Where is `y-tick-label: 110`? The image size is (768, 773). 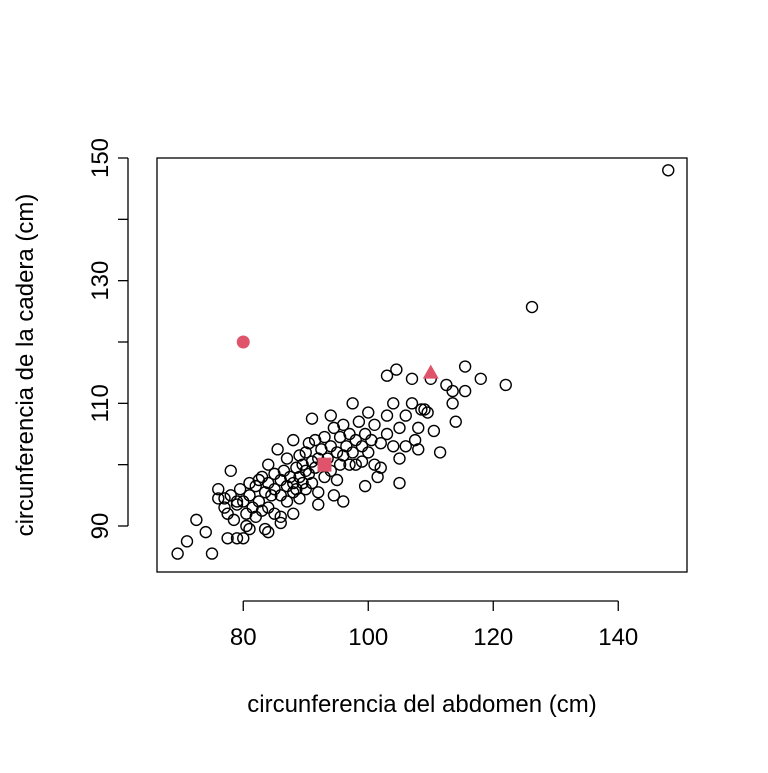 y-tick-label: 110 is located at coordinates (100, 403).